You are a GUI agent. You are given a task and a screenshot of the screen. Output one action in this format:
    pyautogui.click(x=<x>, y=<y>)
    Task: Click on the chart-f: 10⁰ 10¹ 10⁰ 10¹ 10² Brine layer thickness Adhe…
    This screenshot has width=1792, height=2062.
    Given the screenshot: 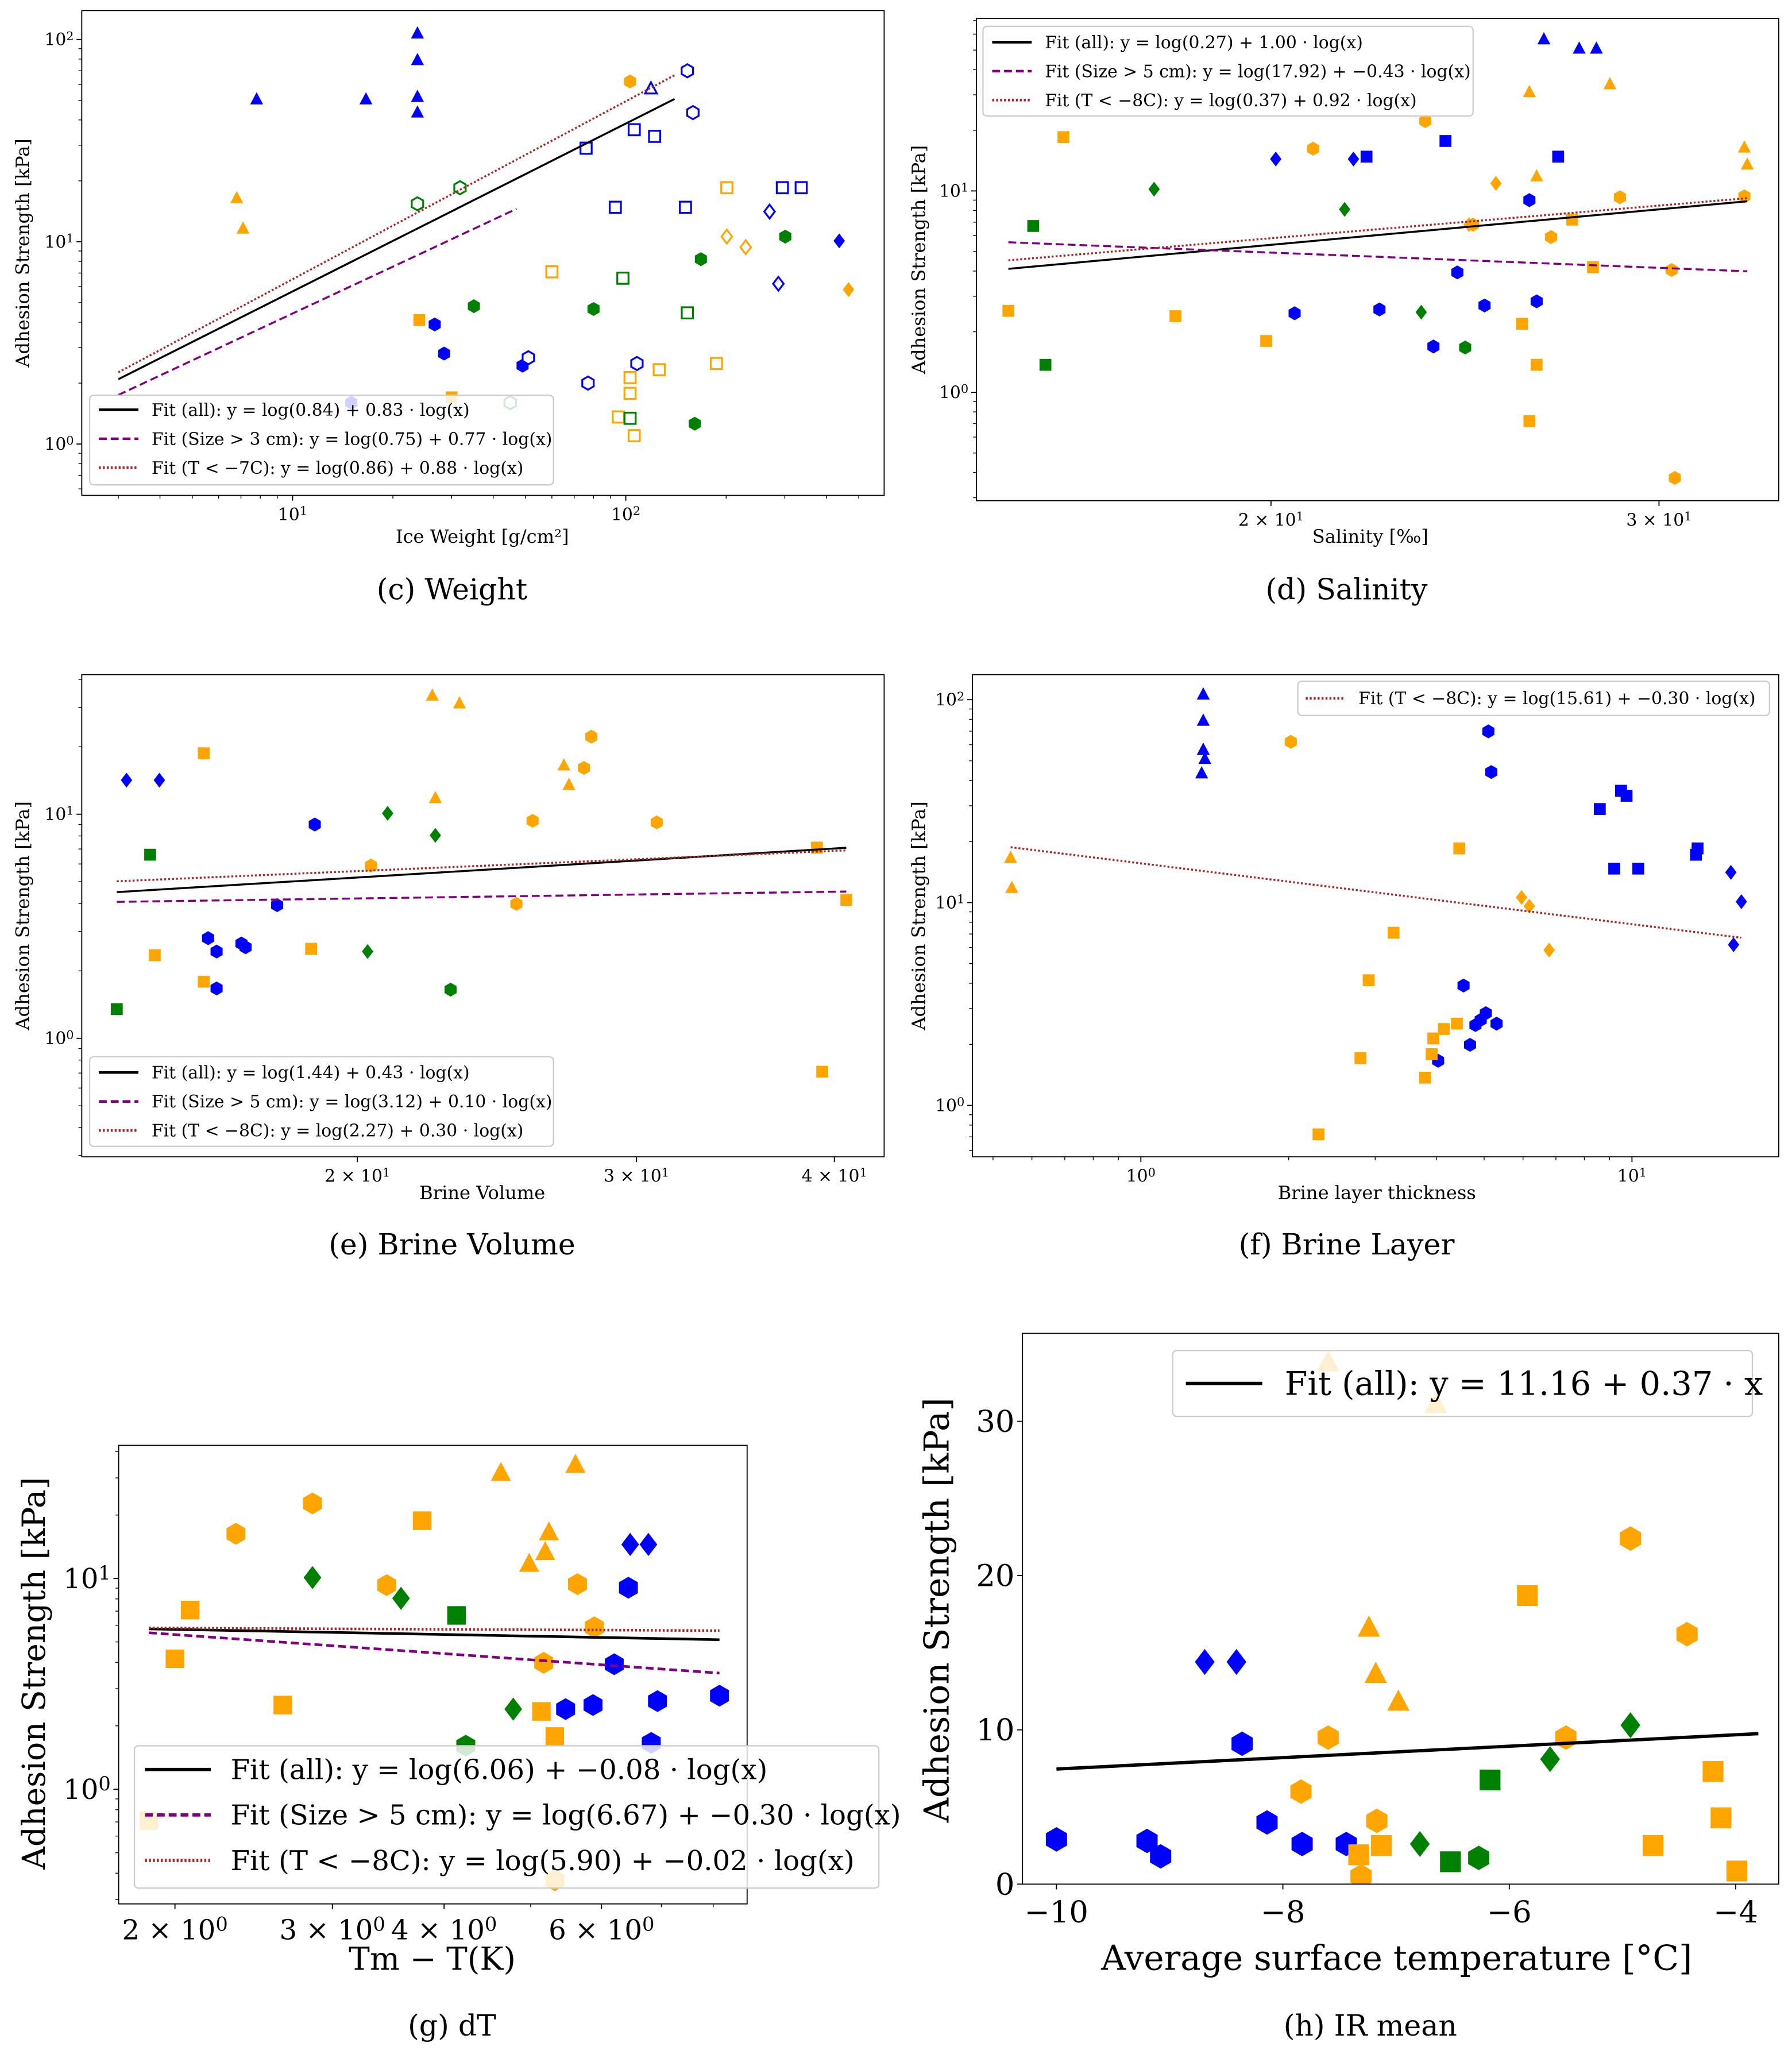 What is the action you would take?
    pyautogui.click(x=1343, y=967)
    